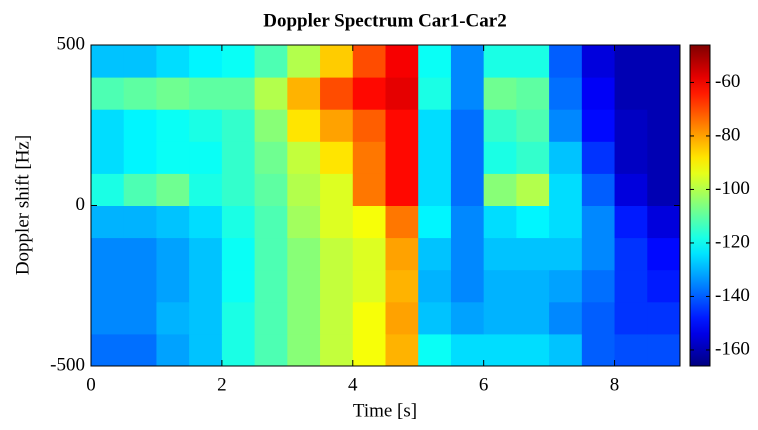  Describe the element at coordinates (384, 20) in the screenshot. I see `chart-title: Doppler Spectrum Car1-Car2` at that location.